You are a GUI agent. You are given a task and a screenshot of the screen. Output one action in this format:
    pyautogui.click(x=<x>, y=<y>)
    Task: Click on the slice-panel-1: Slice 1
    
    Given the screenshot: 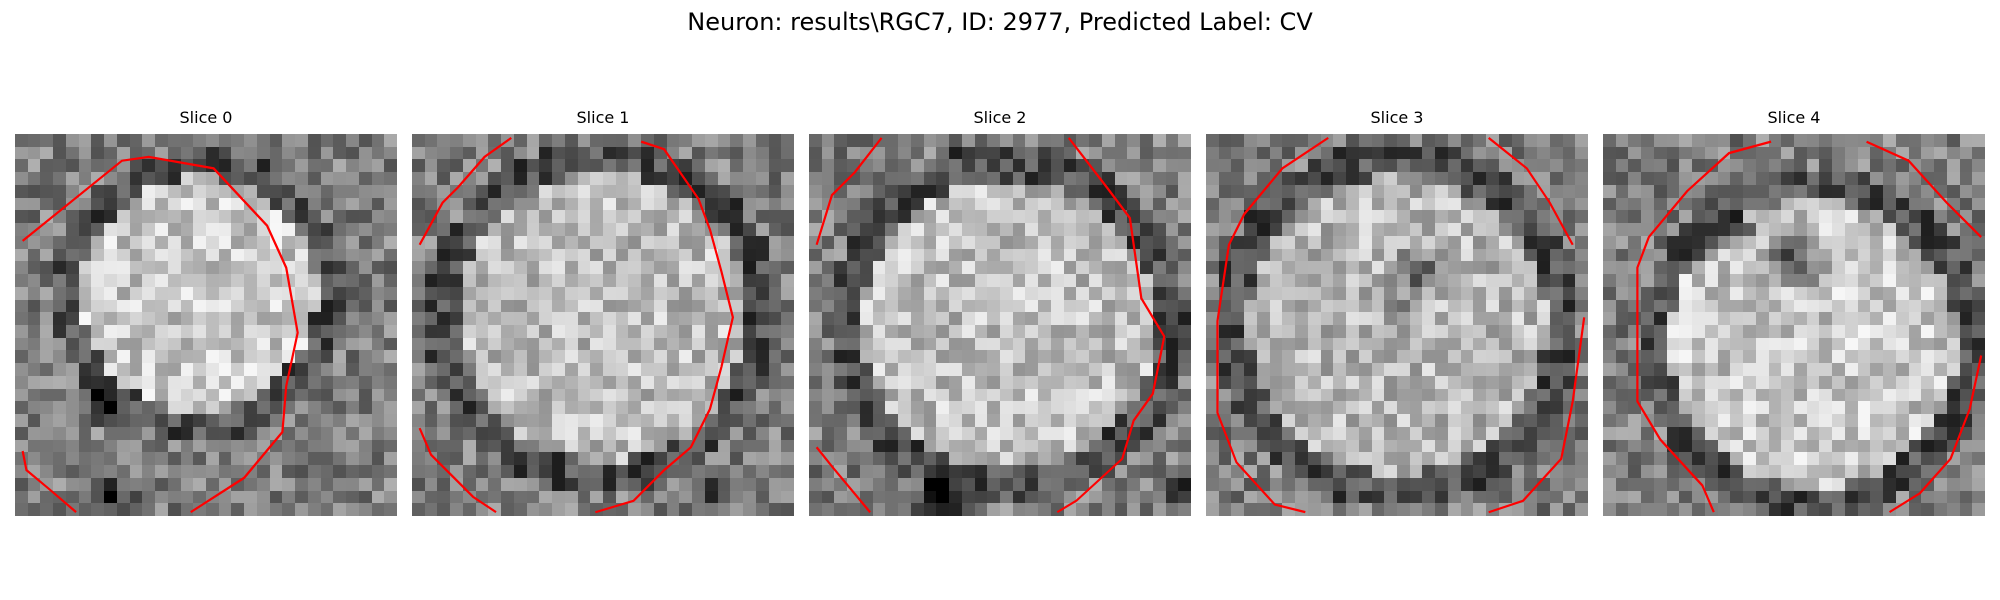 What is the action you would take?
    pyautogui.click(x=603, y=312)
    